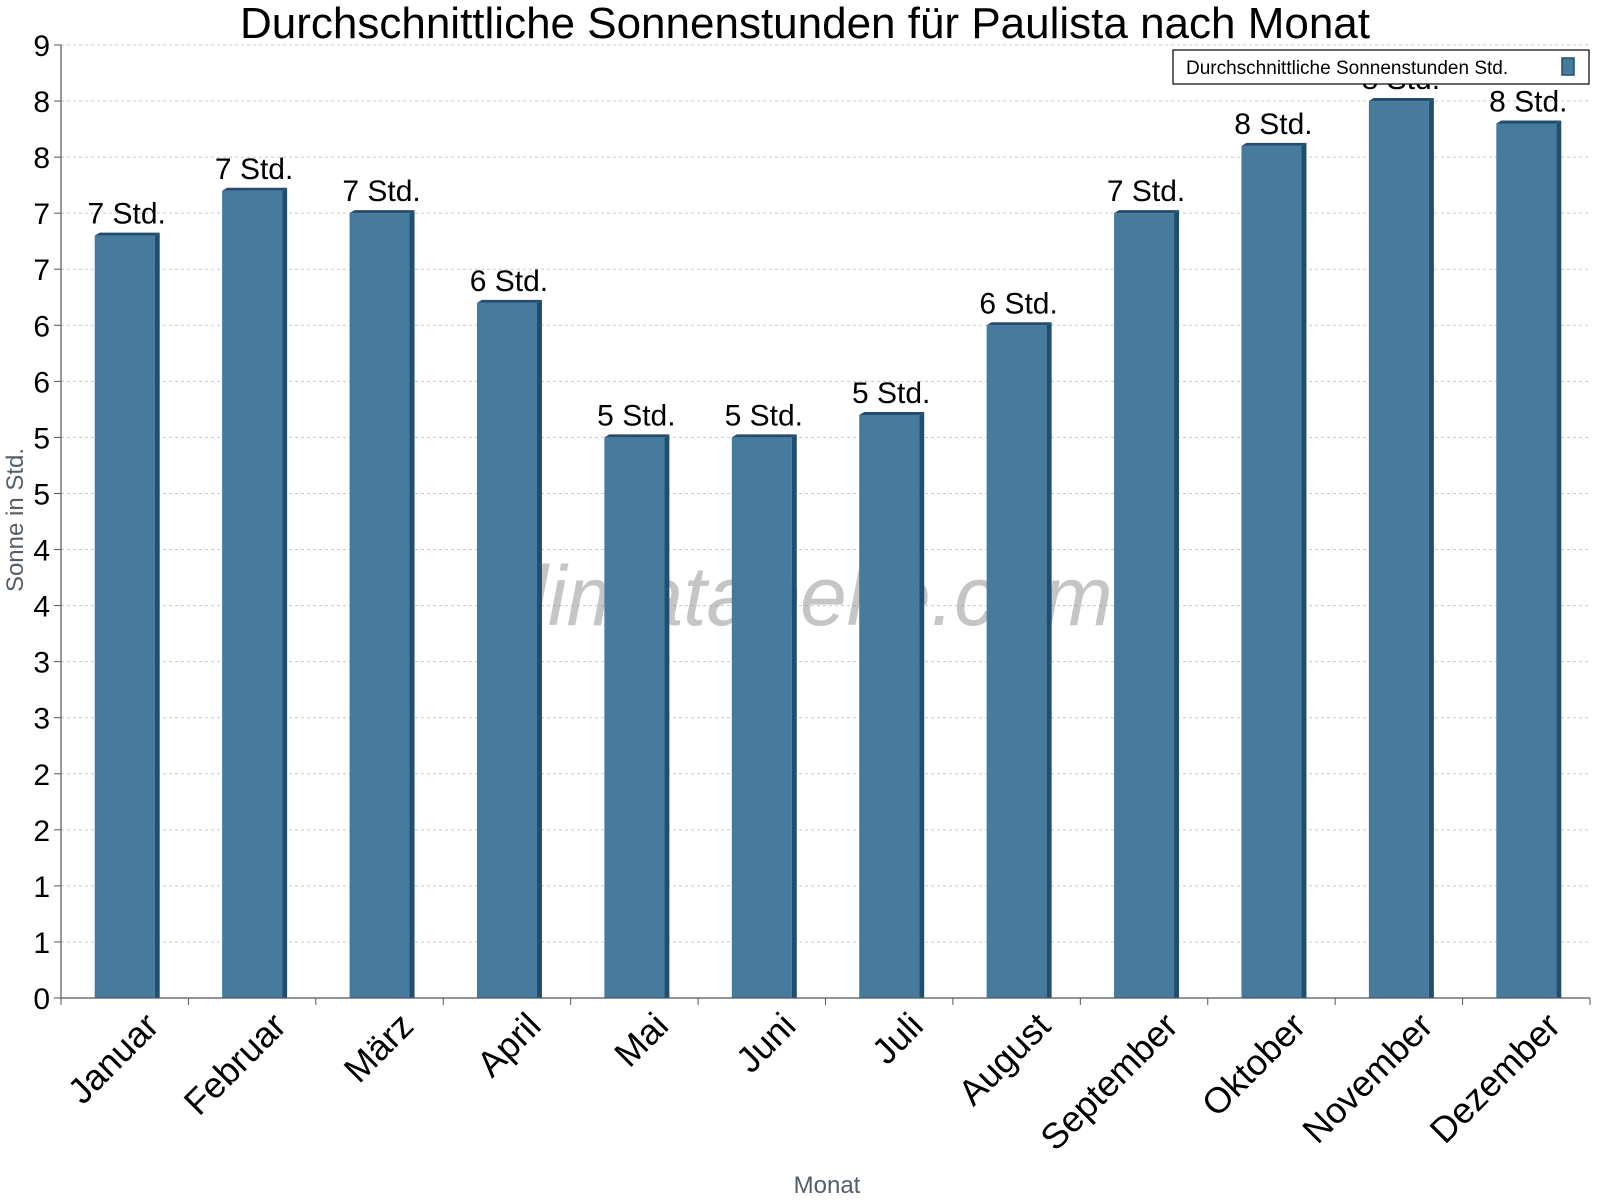 Image resolution: width=1600 pixels, height=1200 pixels. What do you see at coordinates (1004, 1059) in the screenshot?
I see `x-tick-label: August` at bounding box center [1004, 1059].